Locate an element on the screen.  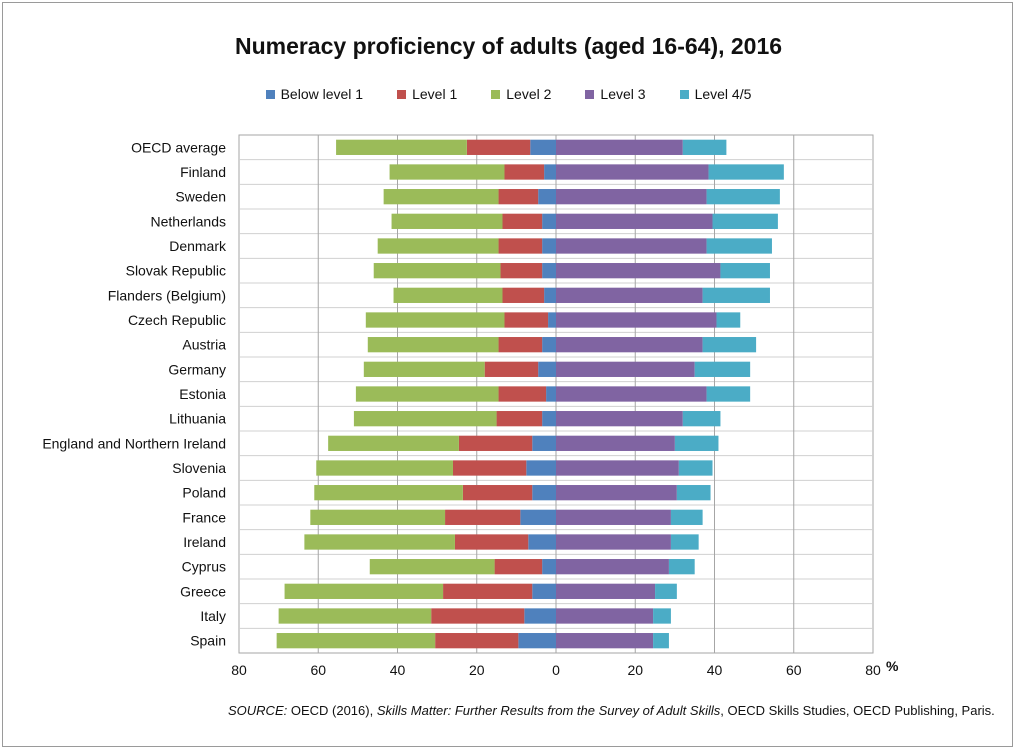
category-label: Germany is located at coordinates (197, 369).